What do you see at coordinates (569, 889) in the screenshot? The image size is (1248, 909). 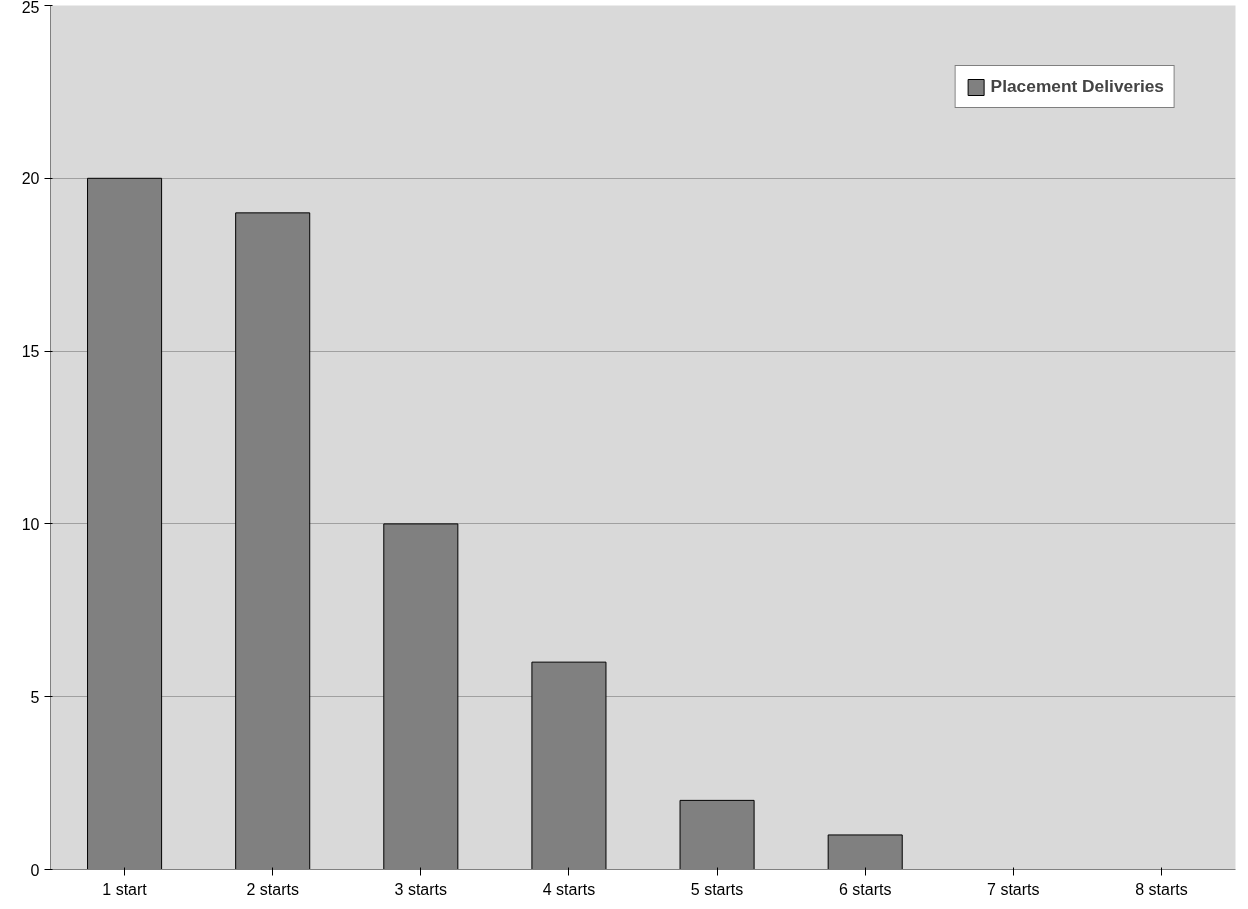 I see `x-tick-label: 4 starts` at bounding box center [569, 889].